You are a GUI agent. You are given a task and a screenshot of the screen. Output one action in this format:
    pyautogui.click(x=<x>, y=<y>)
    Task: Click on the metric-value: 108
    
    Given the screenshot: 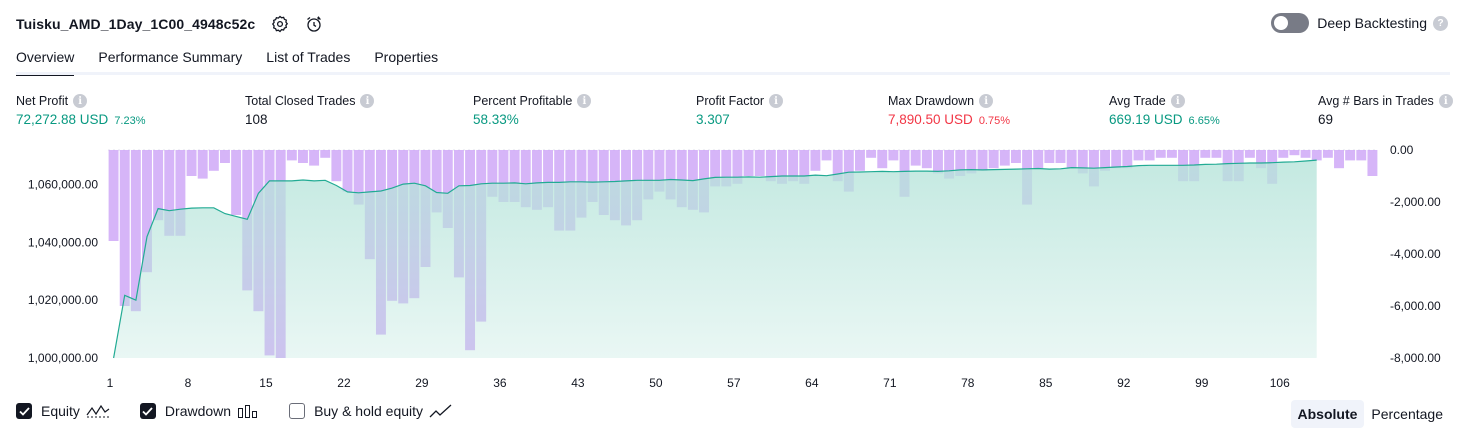 What is the action you would take?
    pyautogui.click(x=256, y=119)
    